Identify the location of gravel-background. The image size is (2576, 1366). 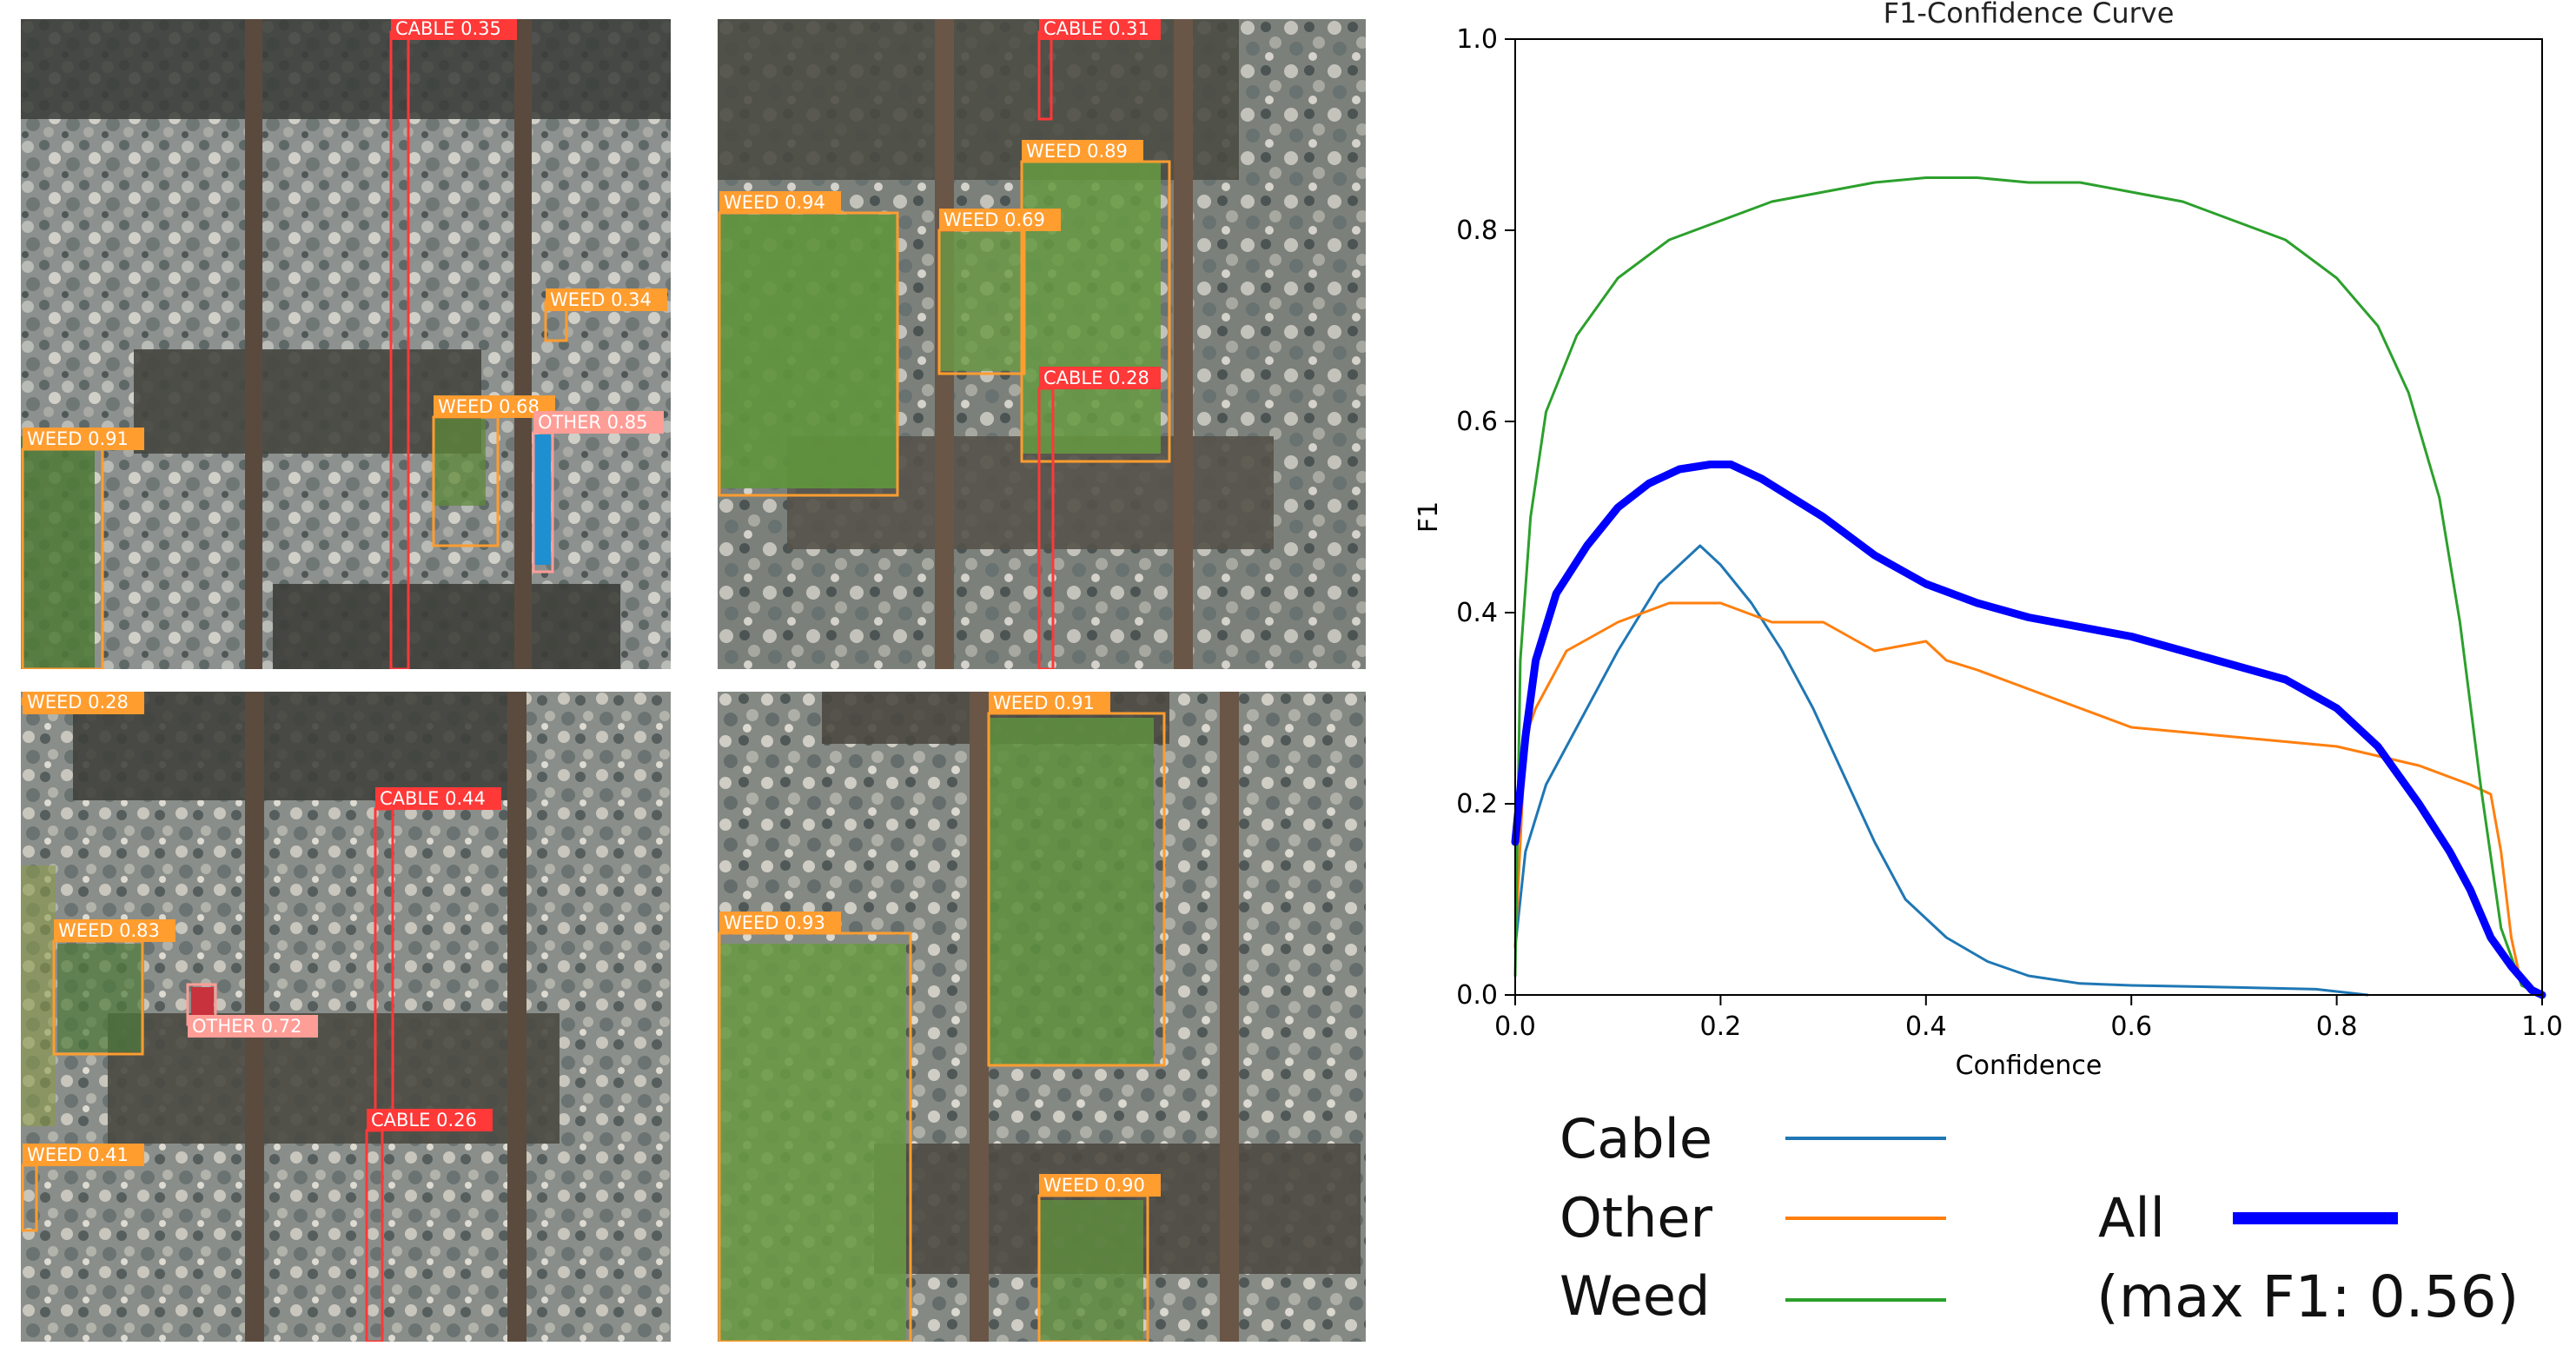
(346, 344).